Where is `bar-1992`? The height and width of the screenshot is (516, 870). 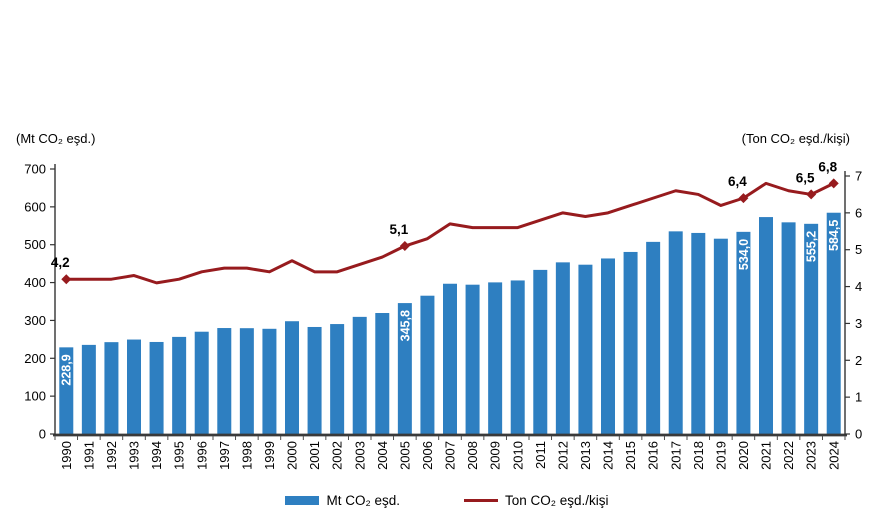
bar-1992 is located at coordinates (111, 388).